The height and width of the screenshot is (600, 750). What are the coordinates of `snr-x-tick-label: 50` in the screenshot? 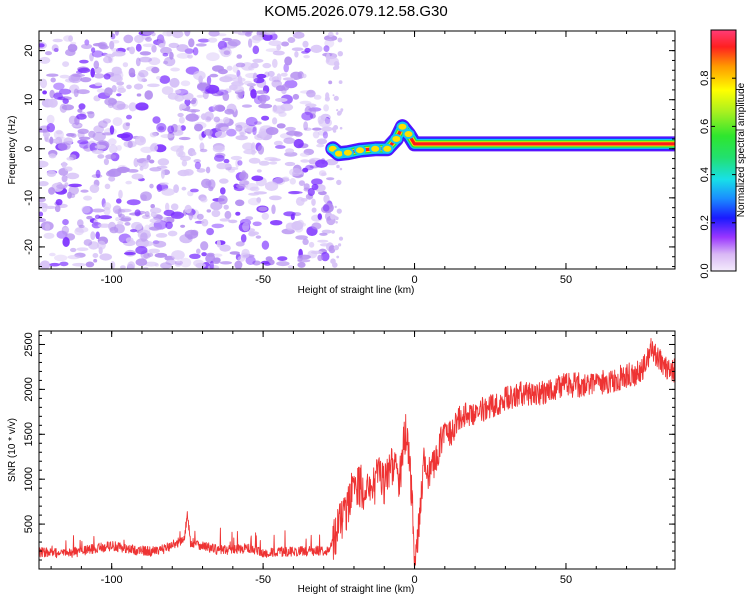 It's located at (566, 580).